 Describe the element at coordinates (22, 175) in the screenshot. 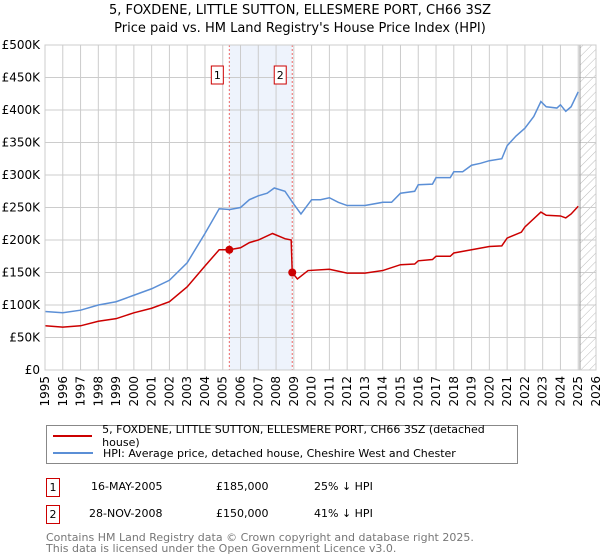

I see `y-tick-label: £300K` at that location.